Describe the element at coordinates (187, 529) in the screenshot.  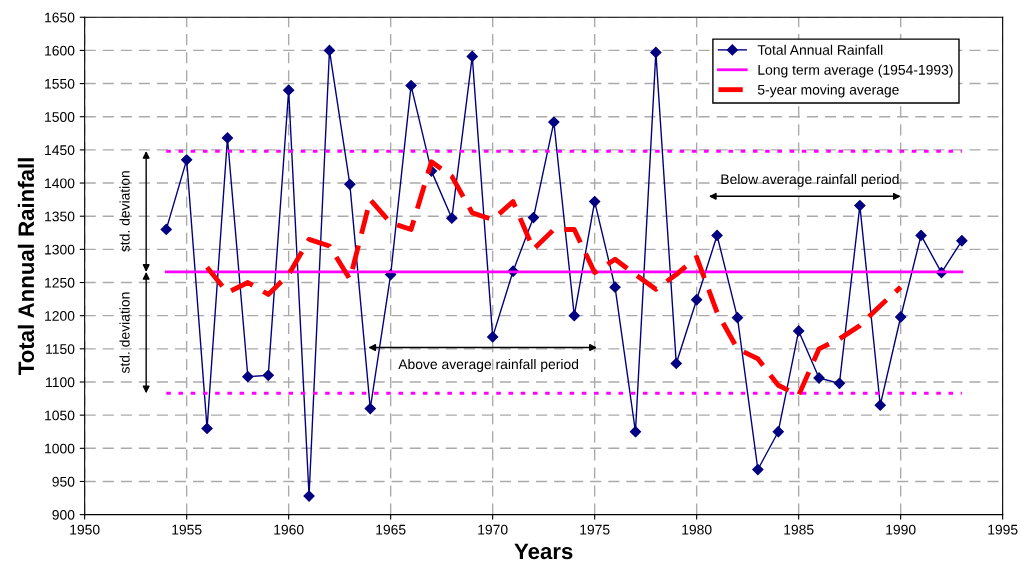
I see `x-tick-label: 1955` at that location.